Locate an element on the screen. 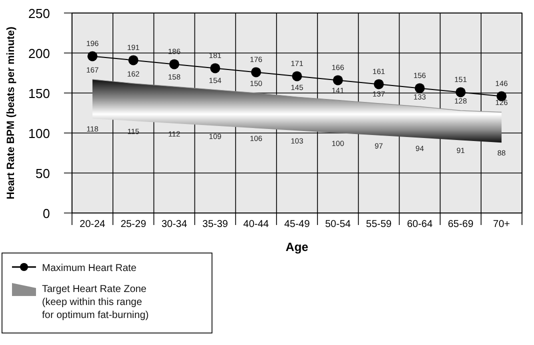 This screenshot has height=345, width=534. x-tick-label: 65-69 is located at coordinates (461, 224).